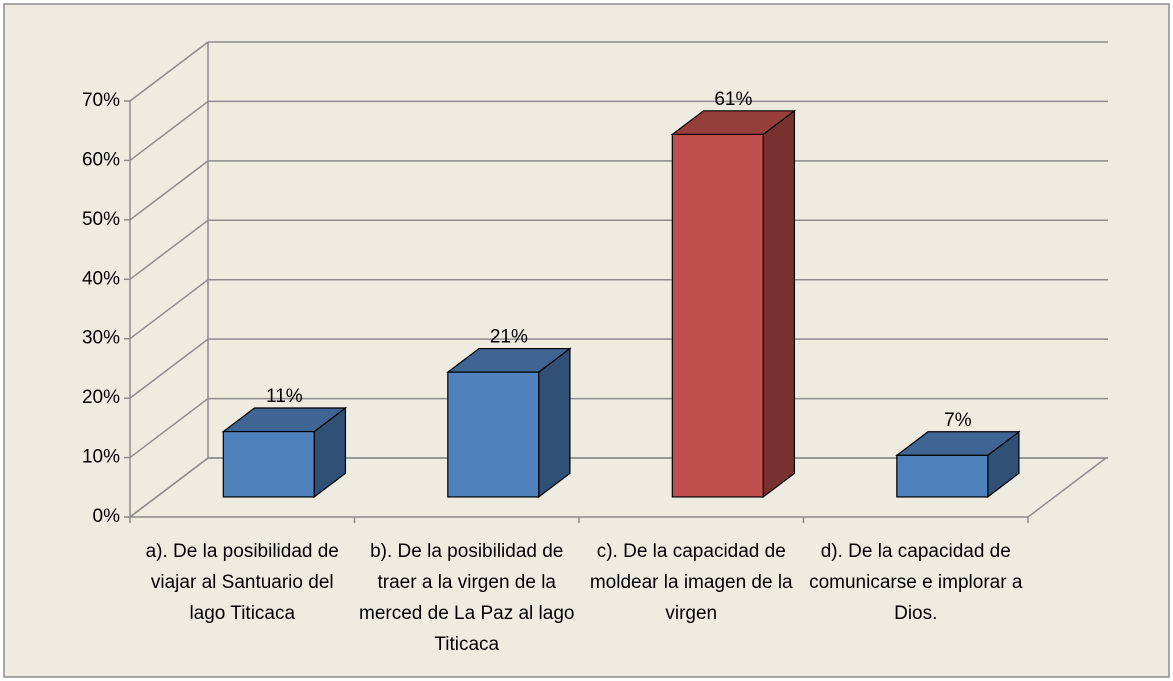  I want to click on data-label: 11%, so click(284, 396).